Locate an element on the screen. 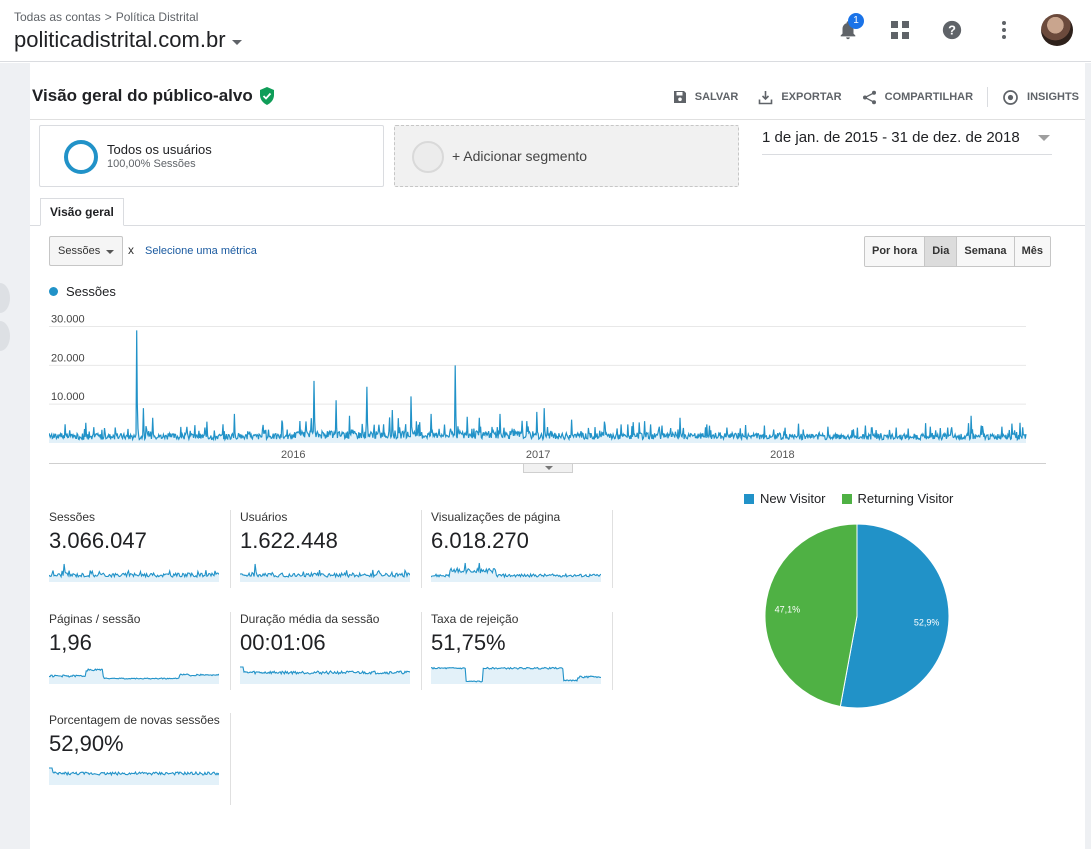  kpi-label: Usuários is located at coordinates (264, 517).